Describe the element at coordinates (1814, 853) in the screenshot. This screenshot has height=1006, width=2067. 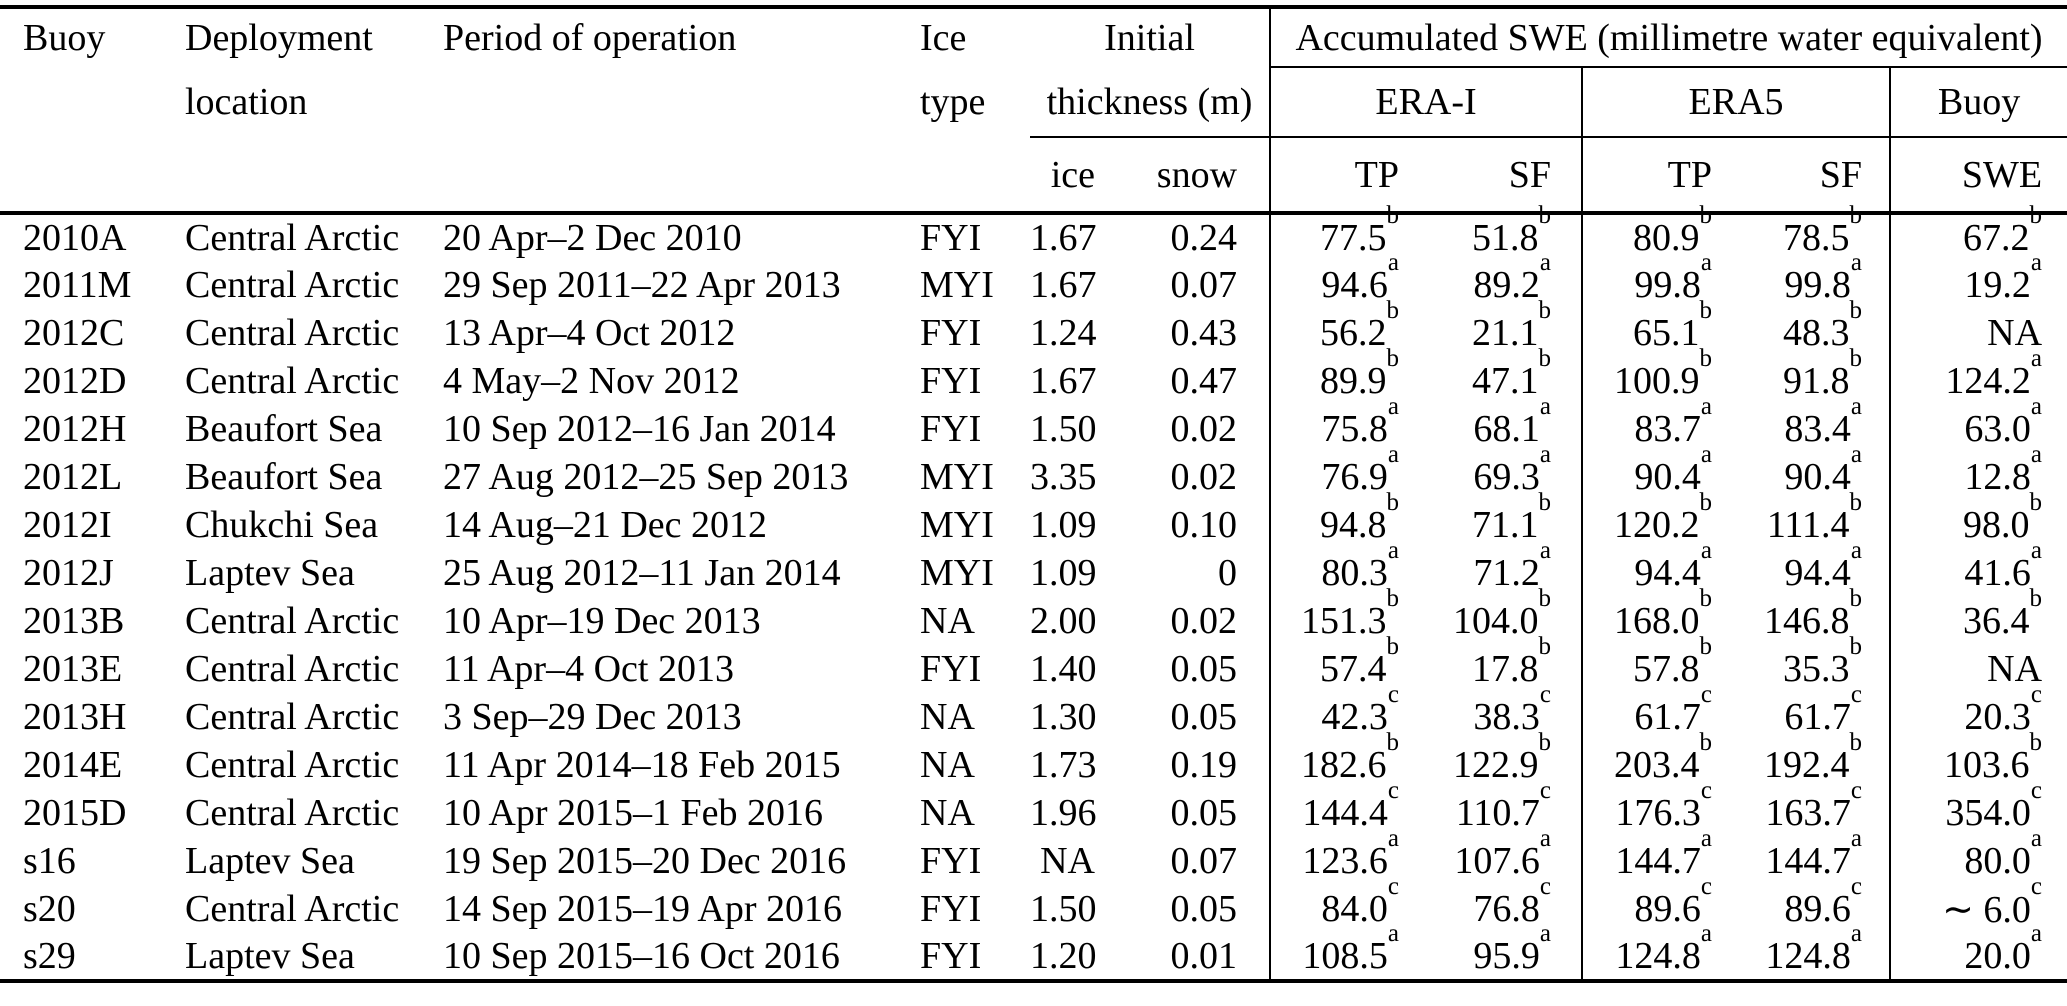
I see `cell-era5-sf: 144.7a` at that location.